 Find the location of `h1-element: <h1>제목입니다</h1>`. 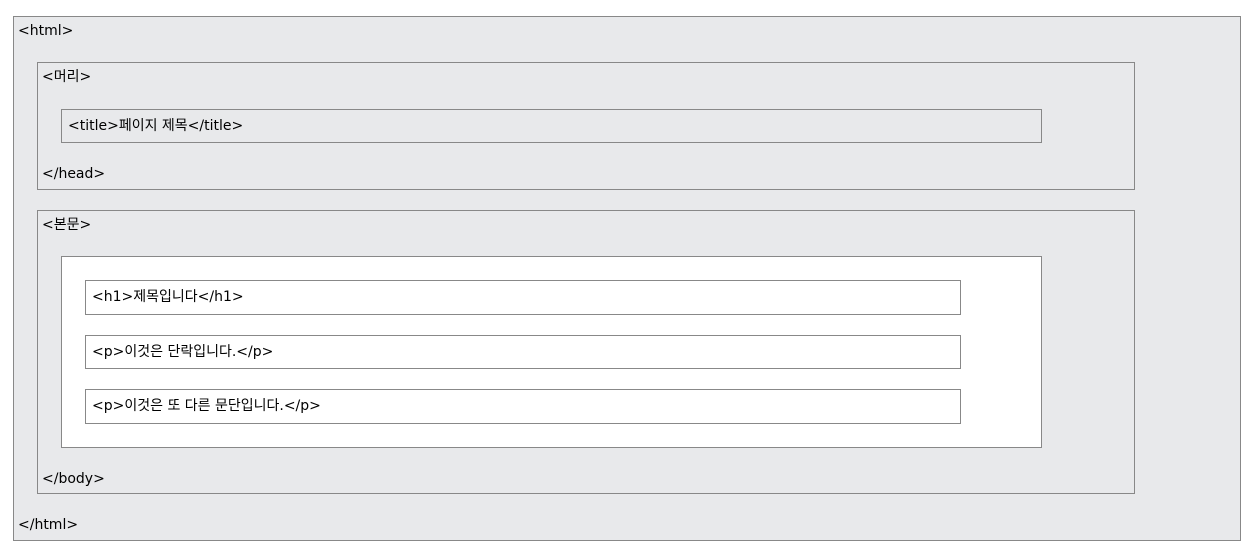

h1-element: <h1>제목입니다</h1> is located at coordinates (168, 297).